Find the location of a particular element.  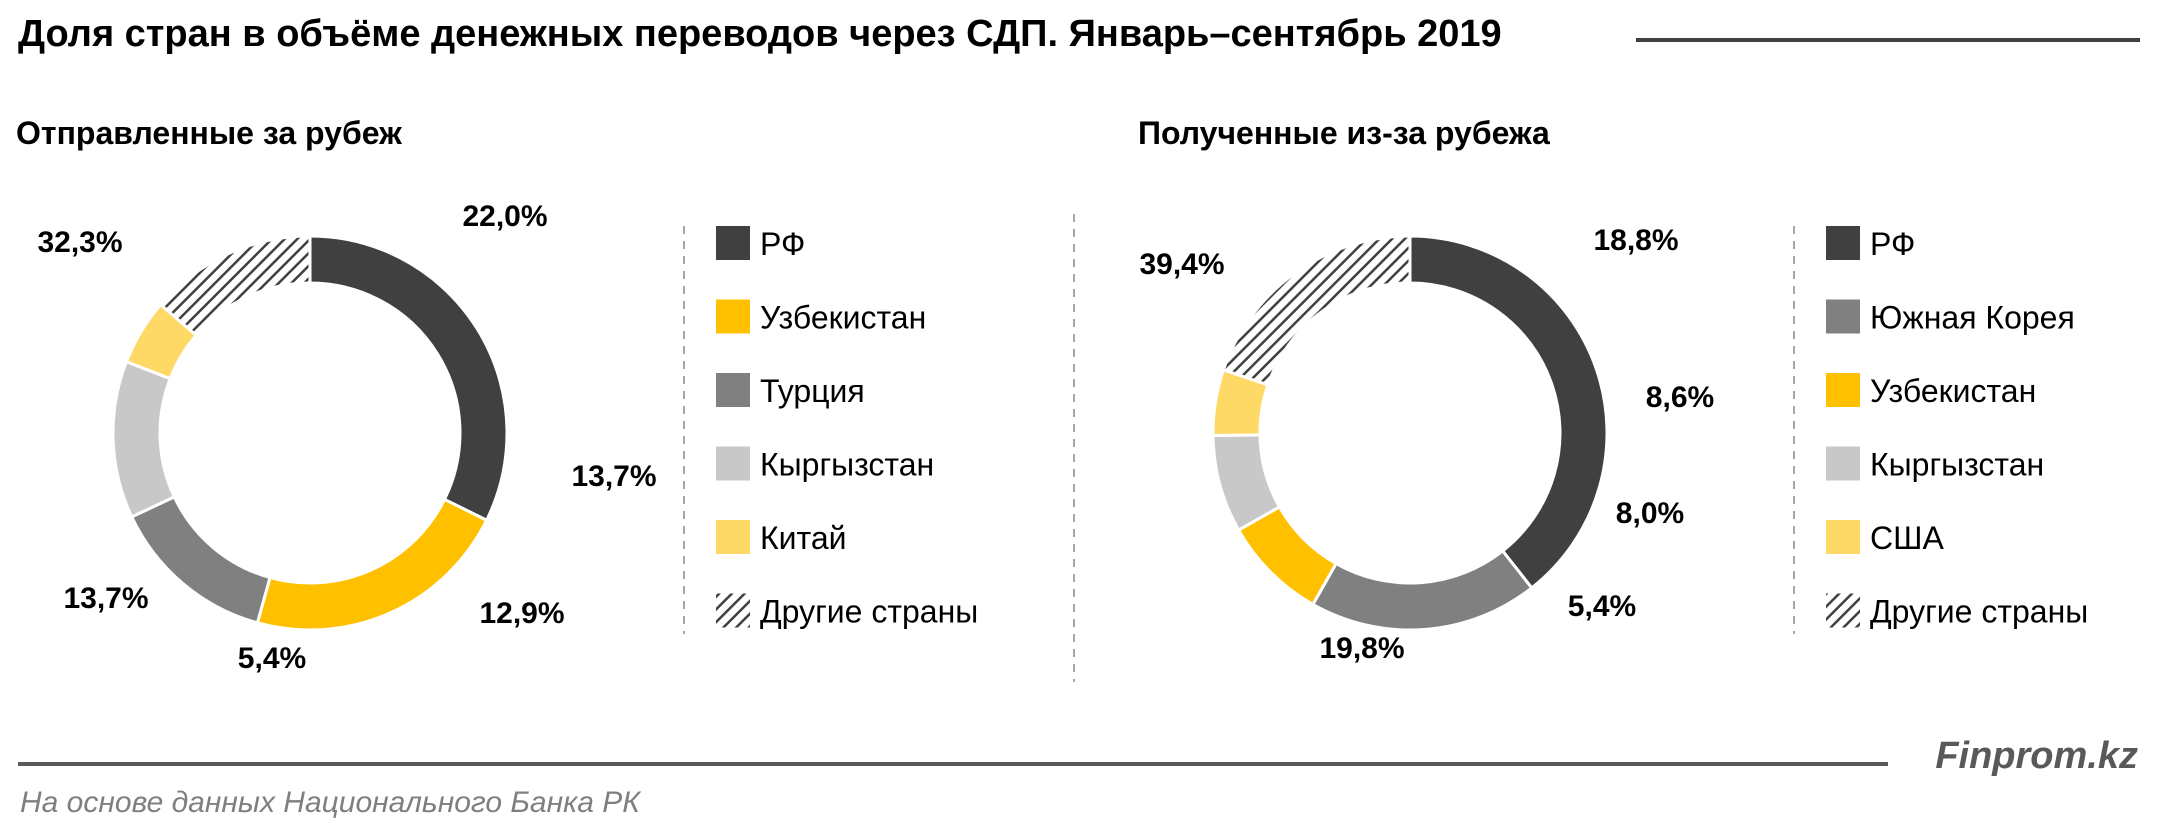

data-label-6: 13,7% is located at coordinates (105, 598).